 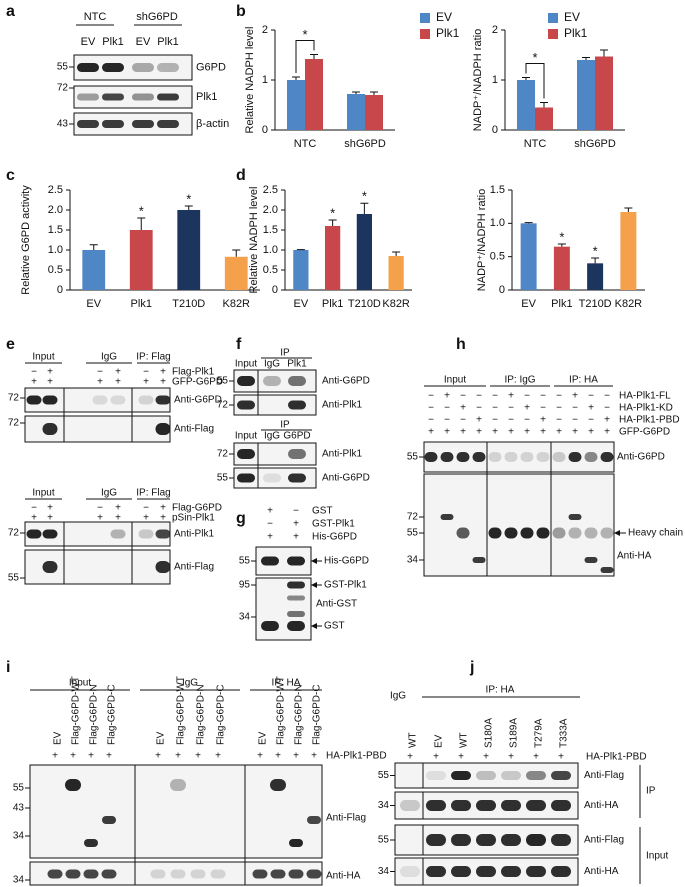 What do you see at coordinates (497, 223) in the screenshot?
I see `y-tick-label: 1.0` at bounding box center [497, 223].